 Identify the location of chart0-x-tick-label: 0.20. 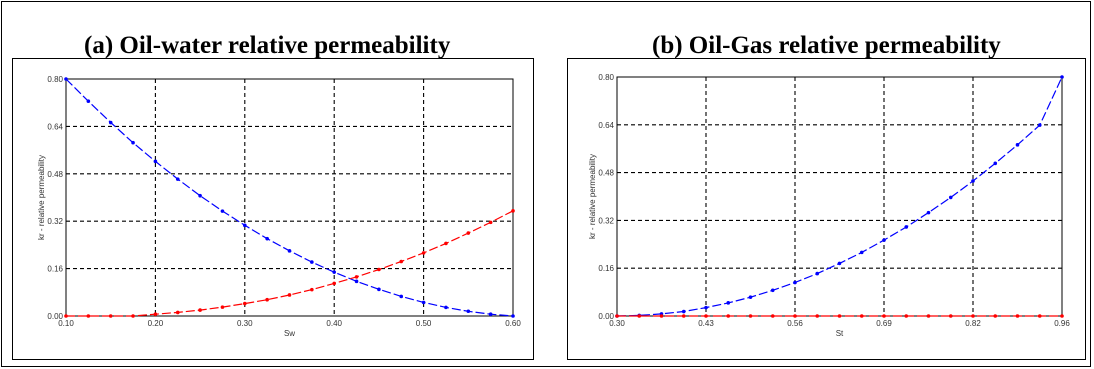
(156, 323).